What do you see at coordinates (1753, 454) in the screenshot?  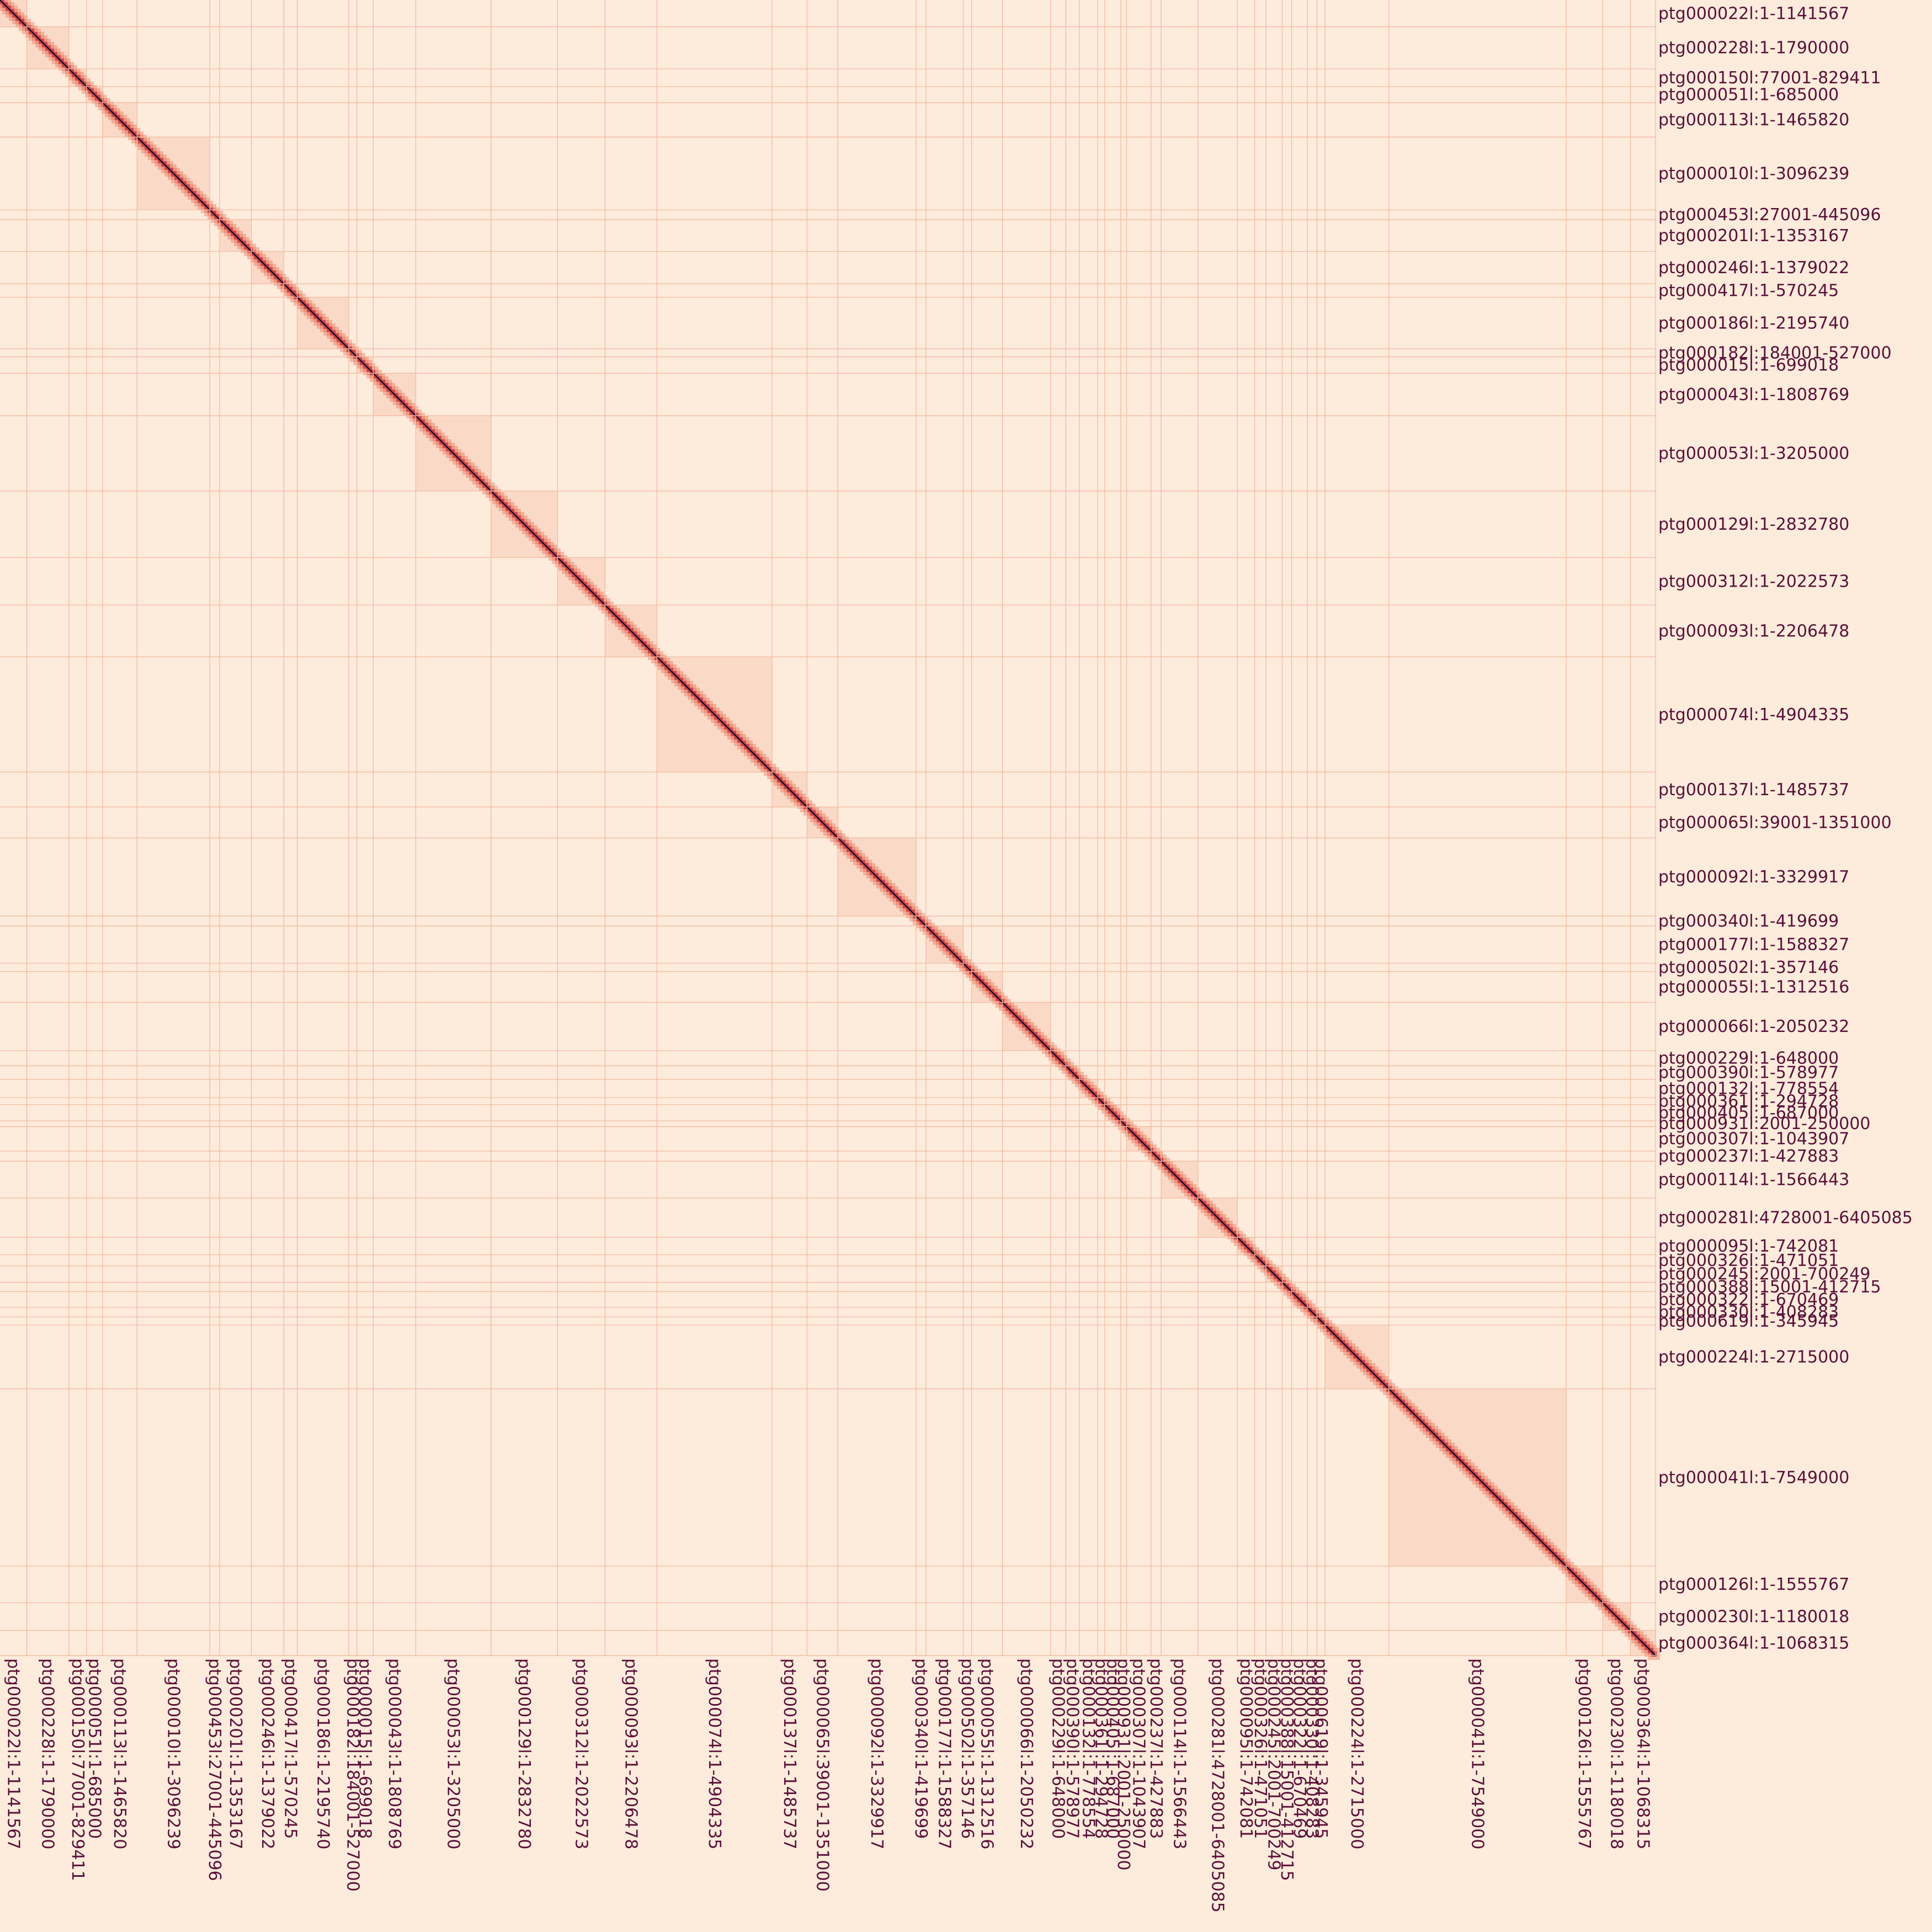 I see `y-tick-label: ptg000053l:1-3205000` at bounding box center [1753, 454].